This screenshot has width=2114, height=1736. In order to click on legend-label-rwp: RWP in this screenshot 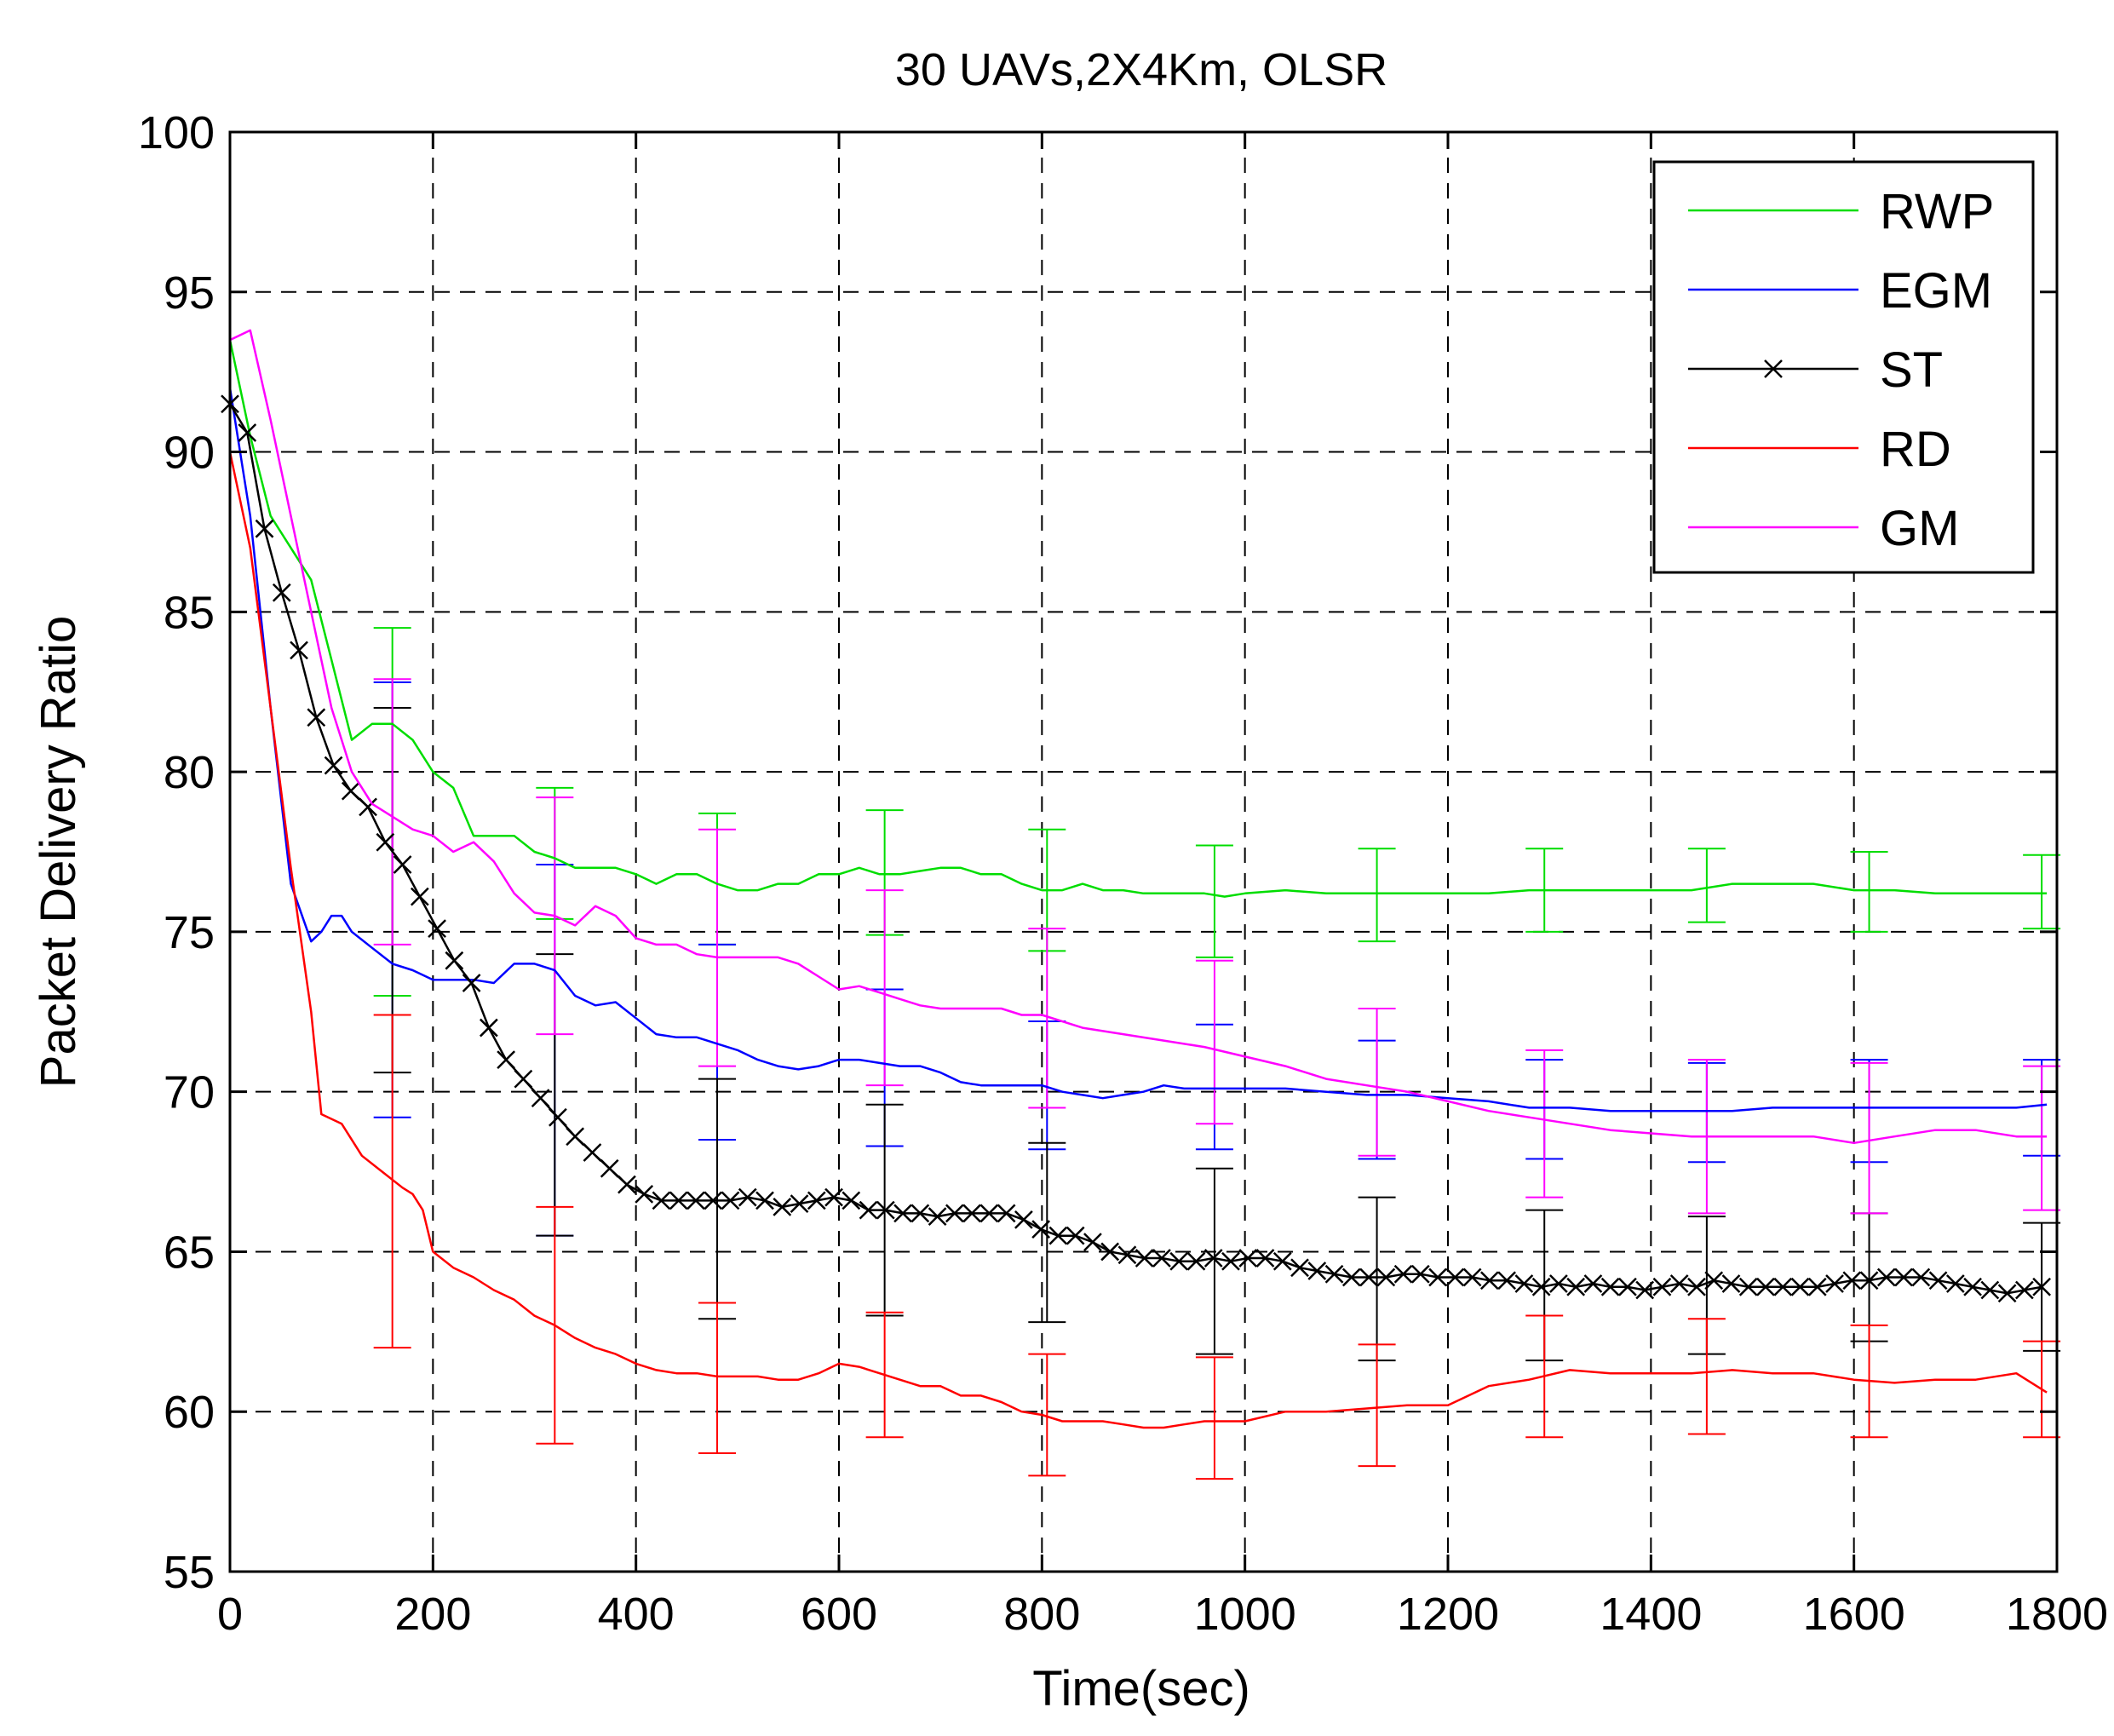, I will do `click(1937, 211)`.